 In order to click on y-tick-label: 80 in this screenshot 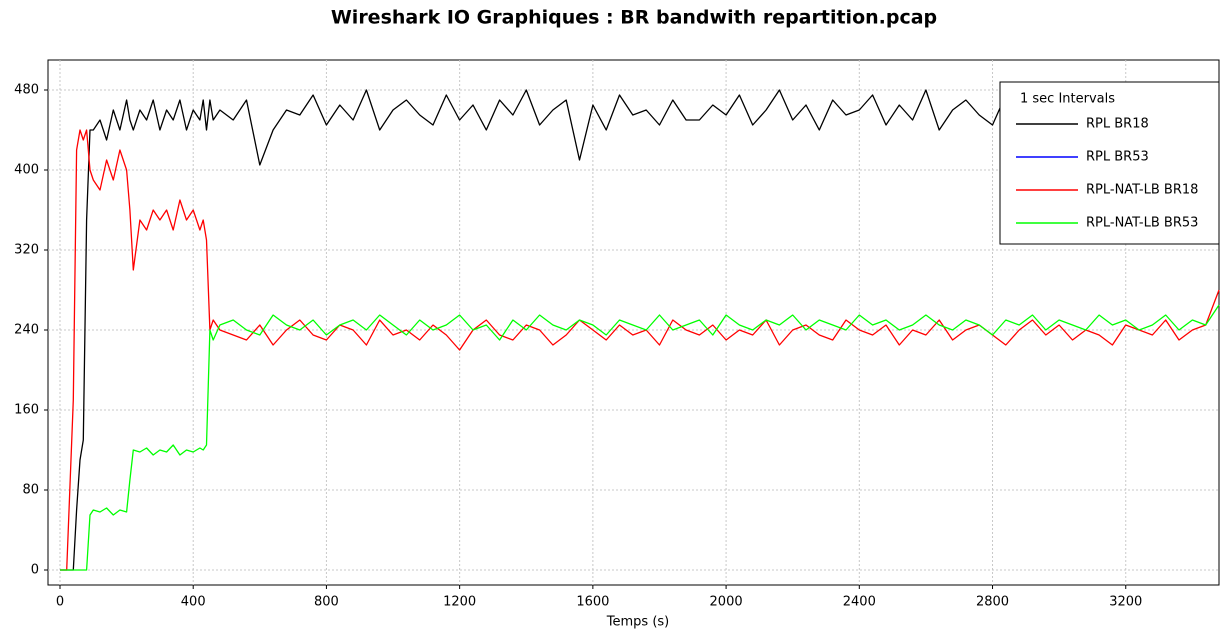, I will do `click(30, 490)`.